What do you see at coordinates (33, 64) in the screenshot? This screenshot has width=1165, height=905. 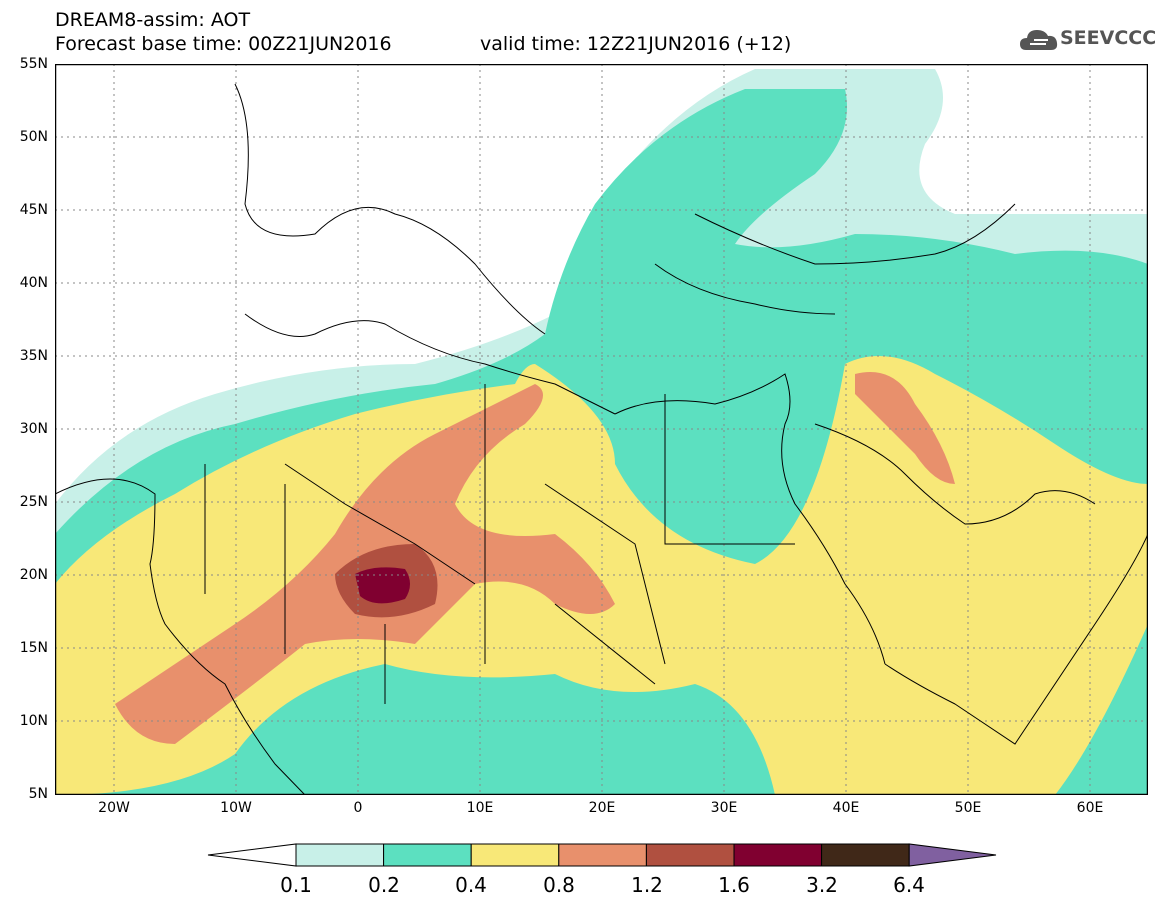 I see `lat-label: 55N` at bounding box center [33, 64].